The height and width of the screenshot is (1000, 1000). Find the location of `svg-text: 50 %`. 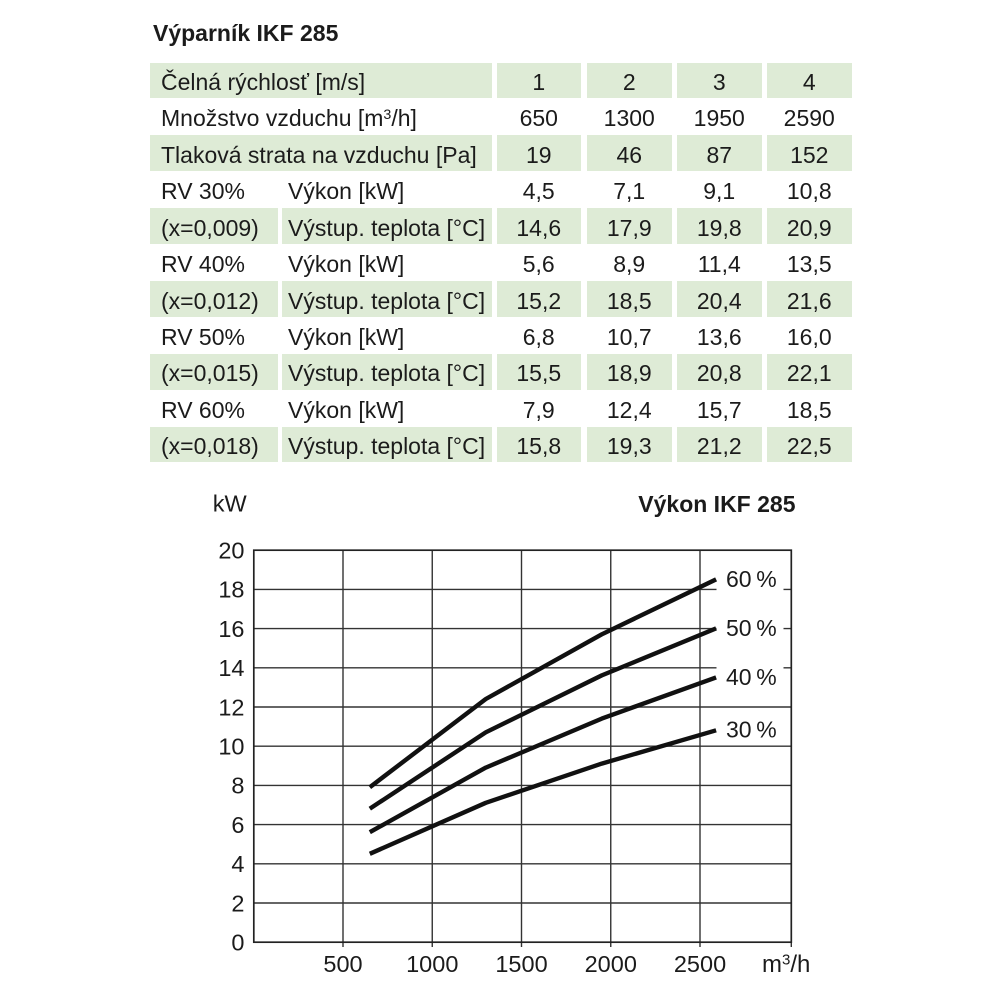

svg-text: 50 % is located at coordinates (751, 628).